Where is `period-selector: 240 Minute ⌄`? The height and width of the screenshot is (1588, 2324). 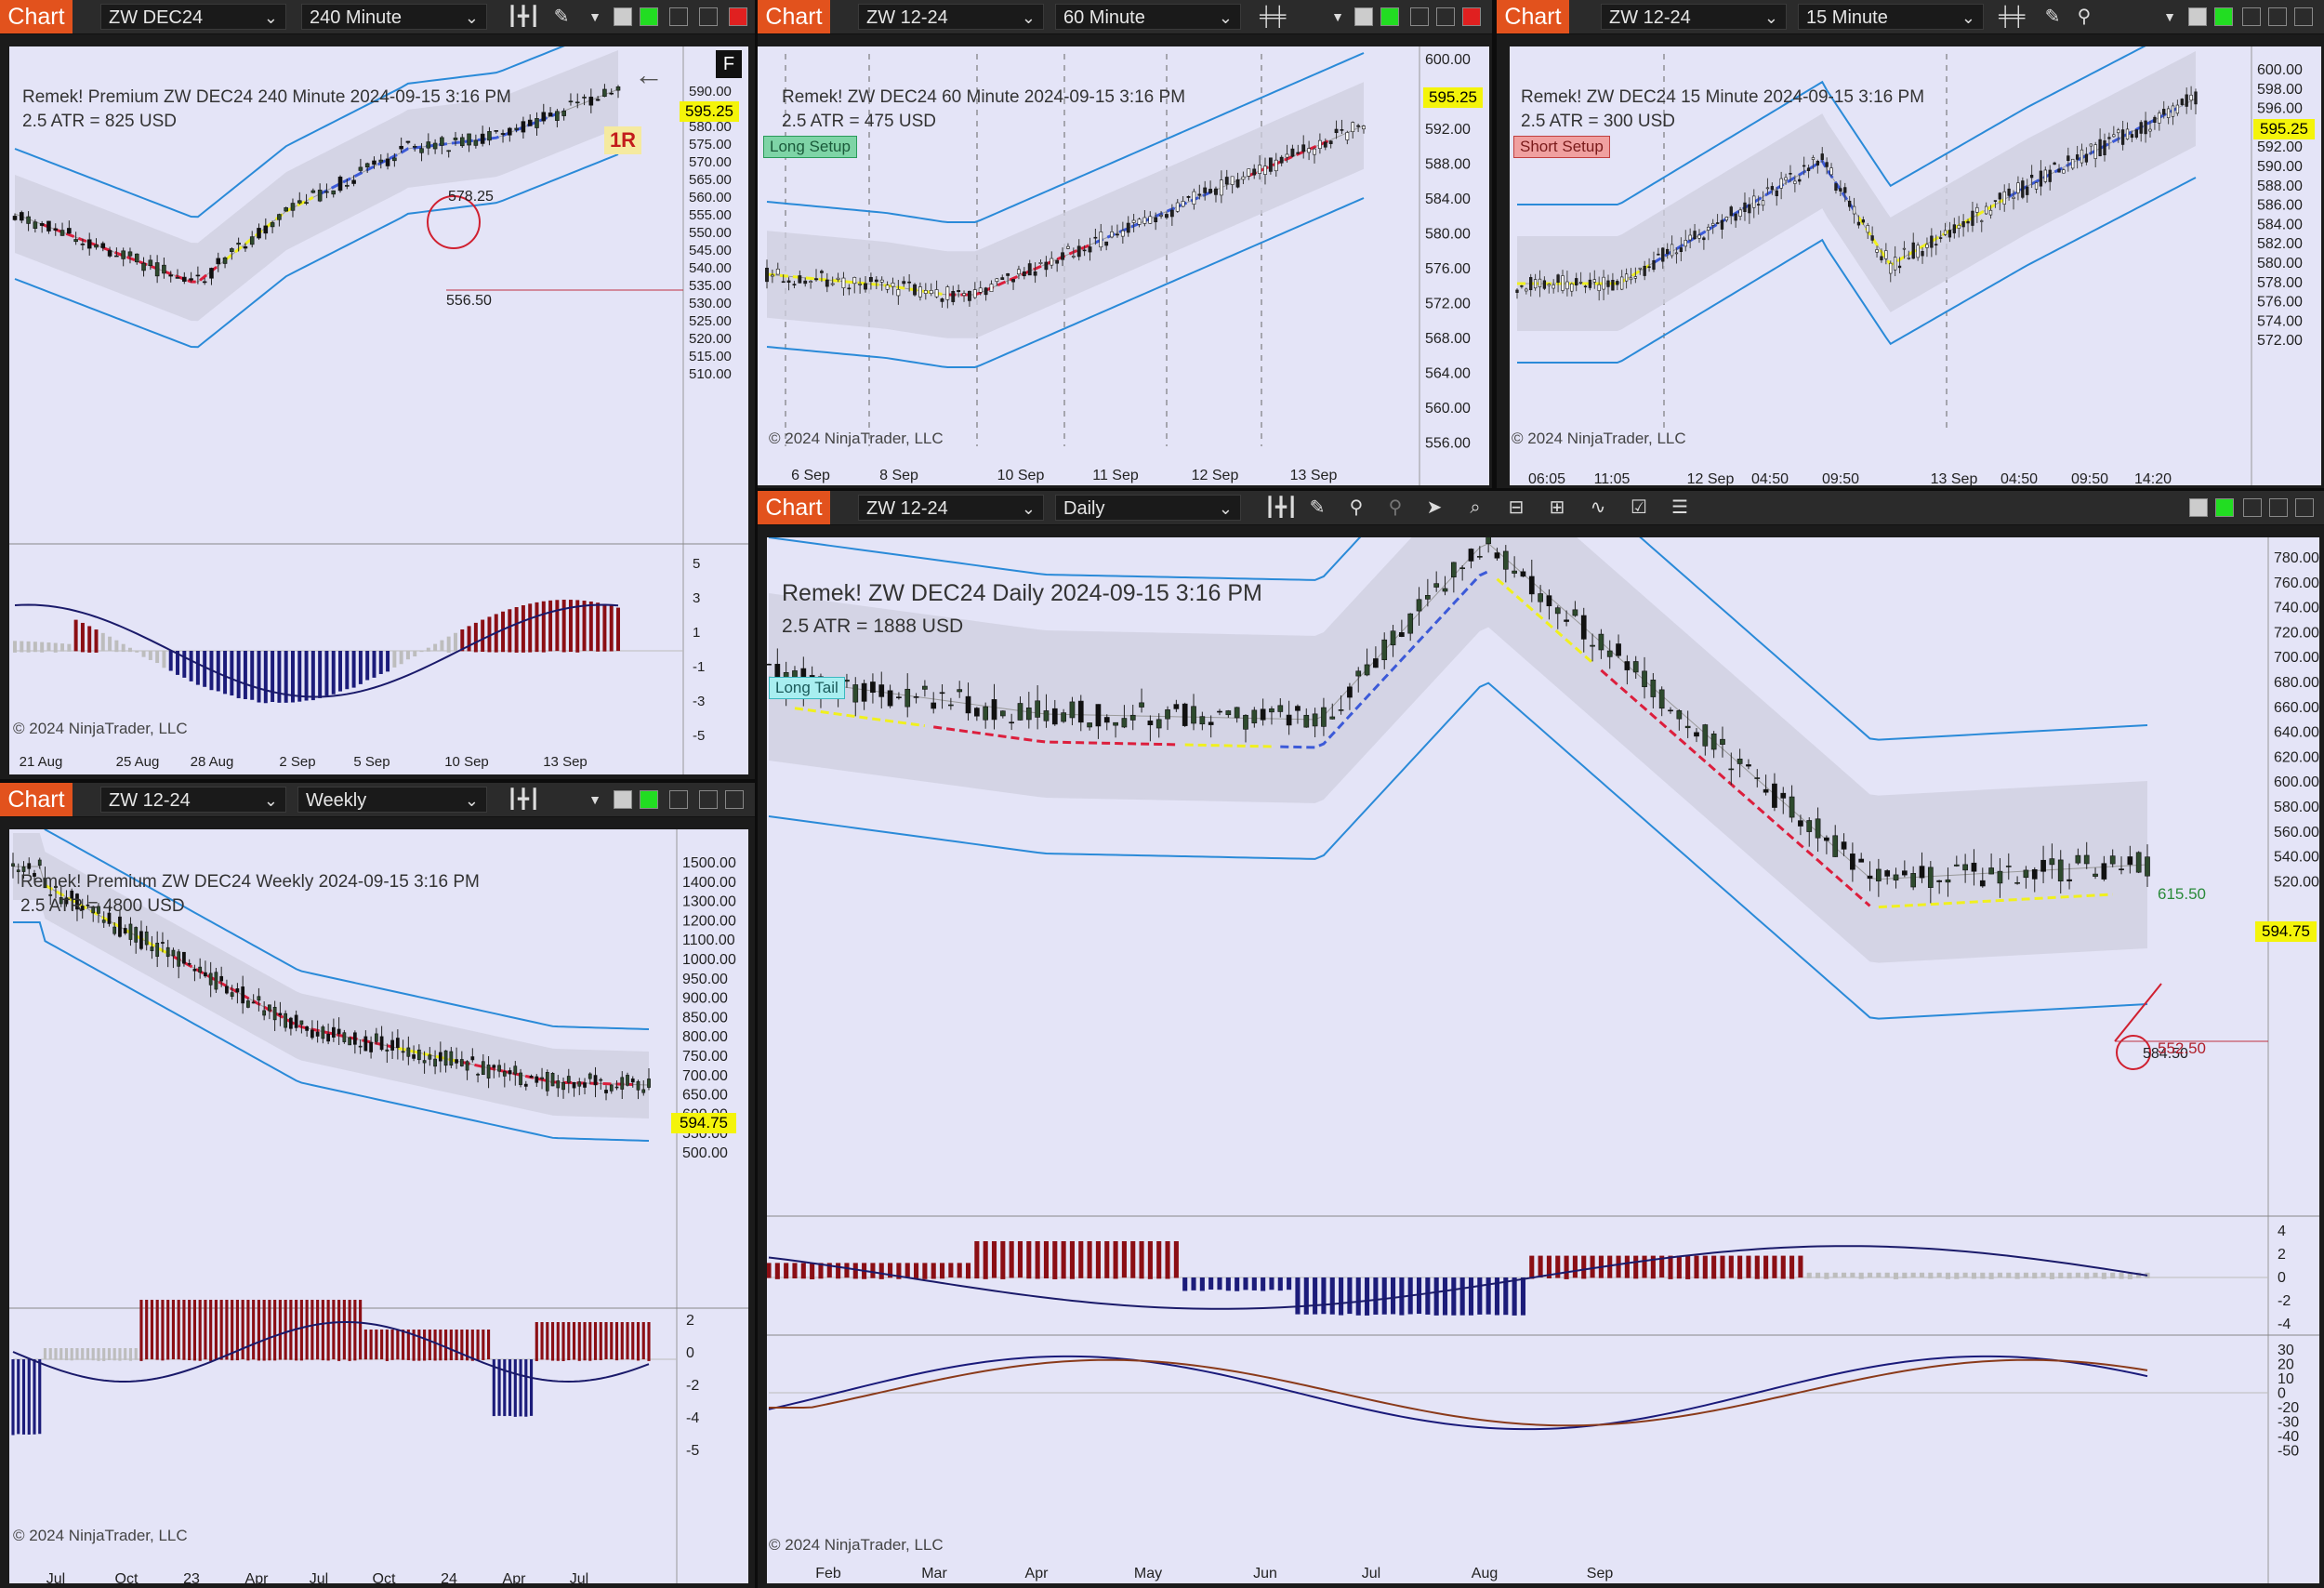 period-selector: 240 Minute ⌄ is located at coordinates (394, 17).